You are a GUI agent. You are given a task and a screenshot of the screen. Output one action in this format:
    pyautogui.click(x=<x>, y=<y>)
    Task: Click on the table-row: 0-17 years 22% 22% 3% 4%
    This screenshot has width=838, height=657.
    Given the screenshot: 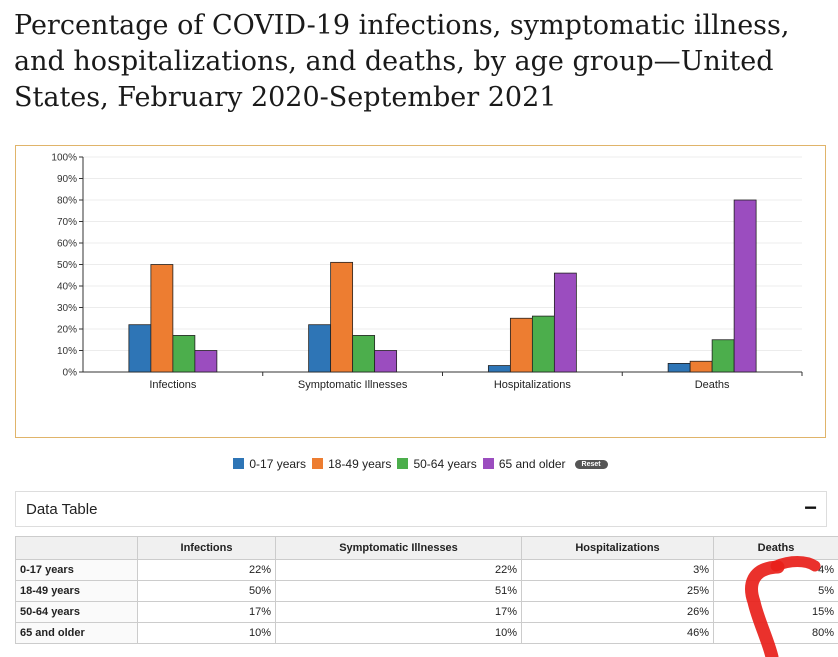 What is the action you would take?
    pyautogui.click(x=426, y=570)
    